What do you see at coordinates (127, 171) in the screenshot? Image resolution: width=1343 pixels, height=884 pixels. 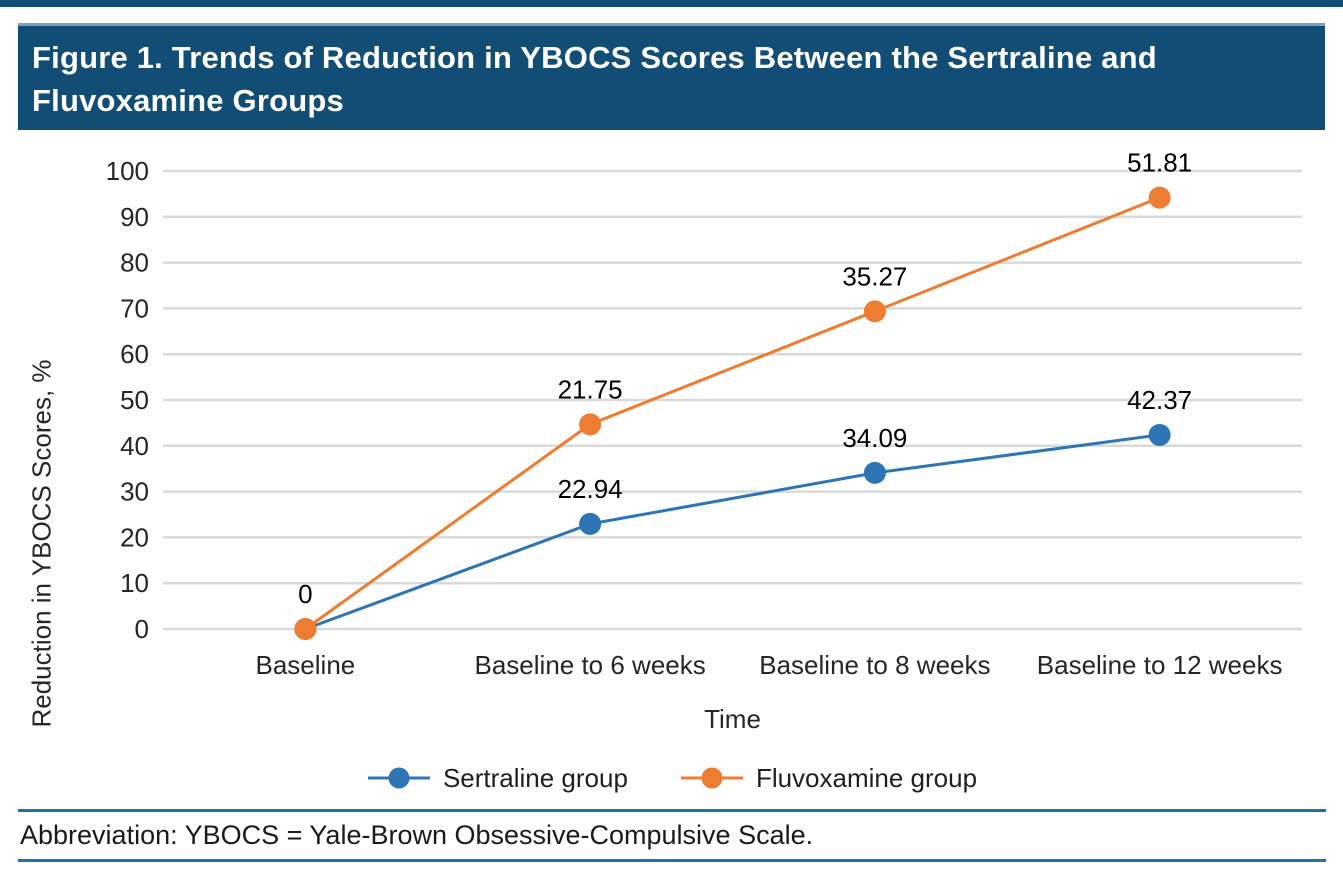 I see `y-tick-label: 100` at bounding box center [127, 171].